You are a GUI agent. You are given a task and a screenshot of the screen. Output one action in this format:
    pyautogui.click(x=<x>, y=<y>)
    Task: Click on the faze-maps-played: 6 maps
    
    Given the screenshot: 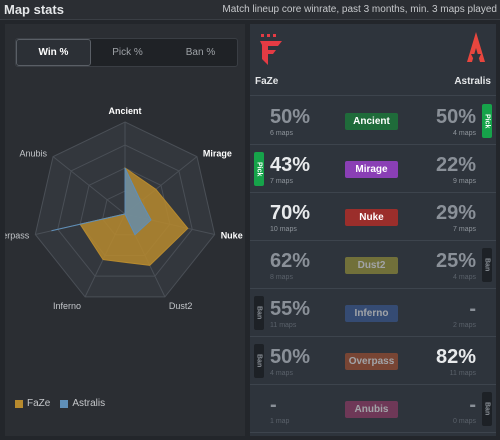 What is the action you would take?
    pyautogui.click(x=281, y=133)
    